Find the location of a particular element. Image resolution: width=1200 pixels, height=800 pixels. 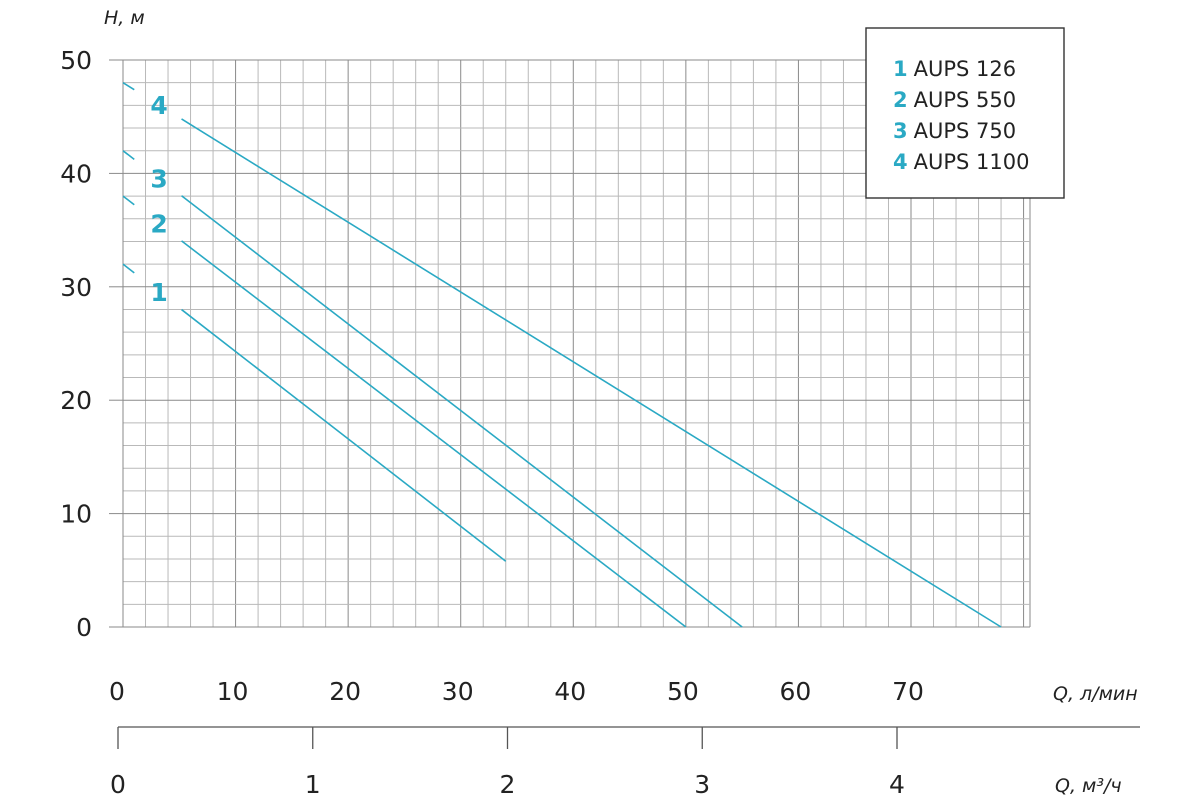

y-tick-label: 10 is located at coordinates (76, 514).